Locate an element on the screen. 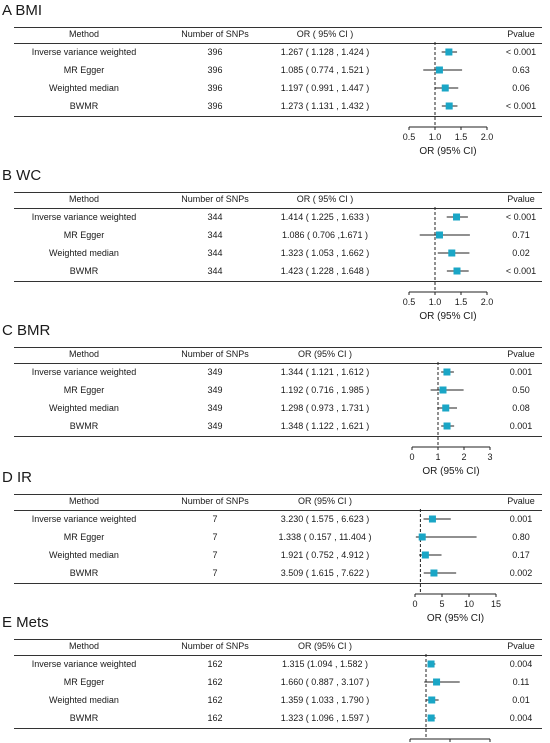 This screenshot has height=743, width=550. or-ci-cell: 1.359 ( 1.033 , 1.790 ) is located at coordinates (325, 700).